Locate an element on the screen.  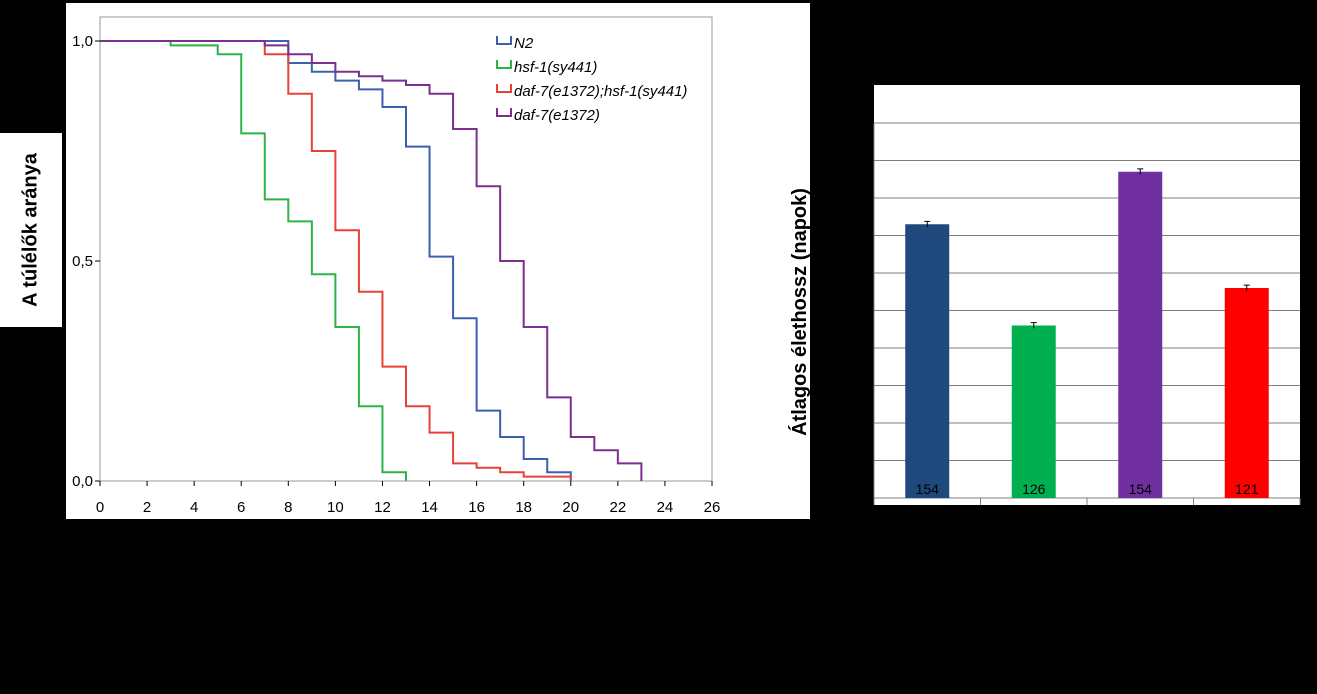
x-tick-label: 2 is located at coordinates (147, 507).